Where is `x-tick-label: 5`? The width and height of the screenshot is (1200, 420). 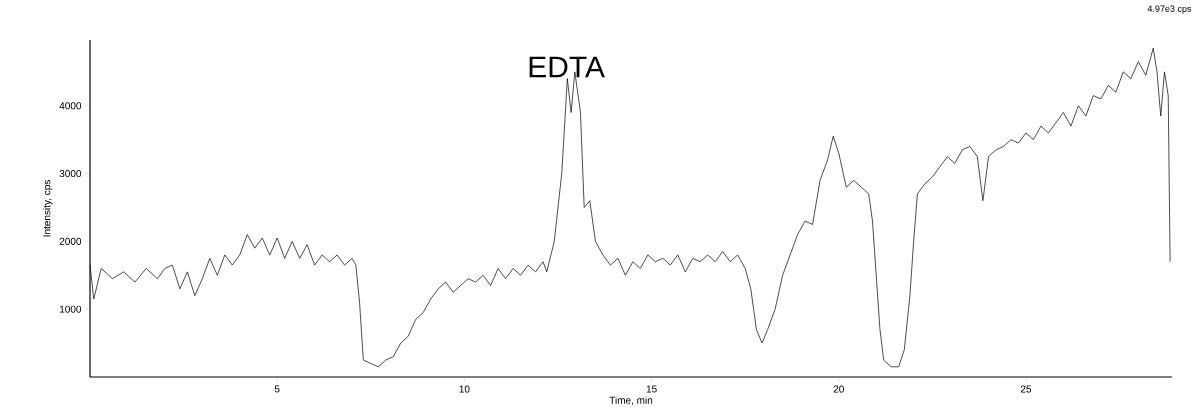
x-tick-label: 5 is located at coordinates (277, 389).